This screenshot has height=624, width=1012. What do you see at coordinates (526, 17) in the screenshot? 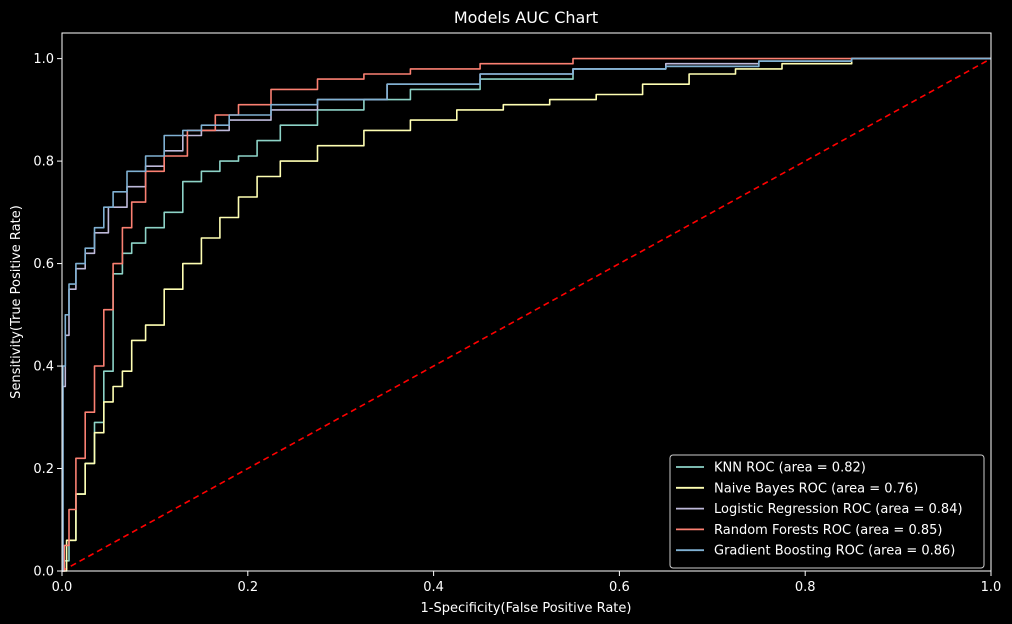
I see `chart-title: Models AUC Chart` at bounding box center [526, 17].